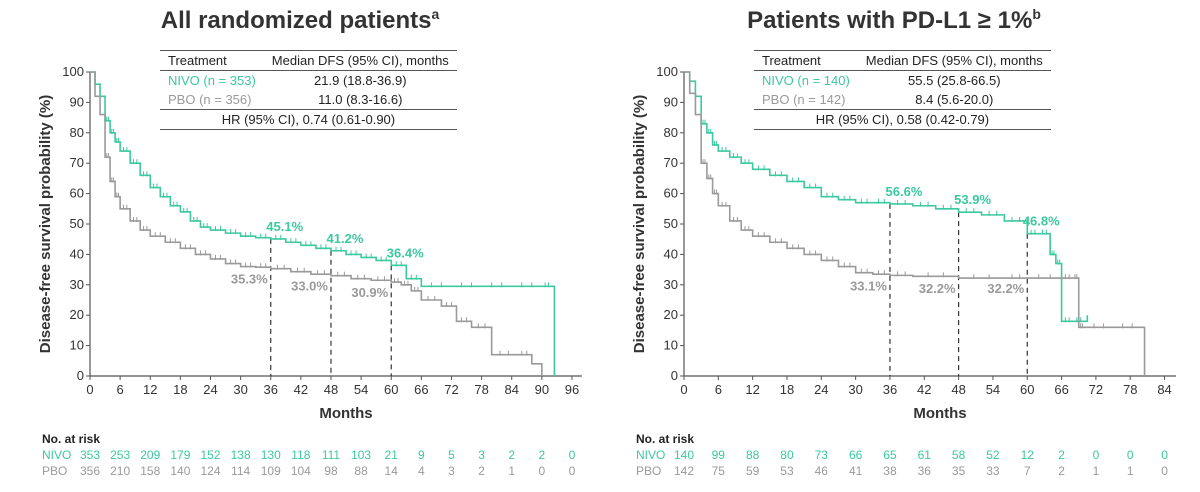 This screenshot has width=1200, height=492. Describe the element at coordinates (511, 389) in the screenshot. I see `x-tick-label: 84` at that location.